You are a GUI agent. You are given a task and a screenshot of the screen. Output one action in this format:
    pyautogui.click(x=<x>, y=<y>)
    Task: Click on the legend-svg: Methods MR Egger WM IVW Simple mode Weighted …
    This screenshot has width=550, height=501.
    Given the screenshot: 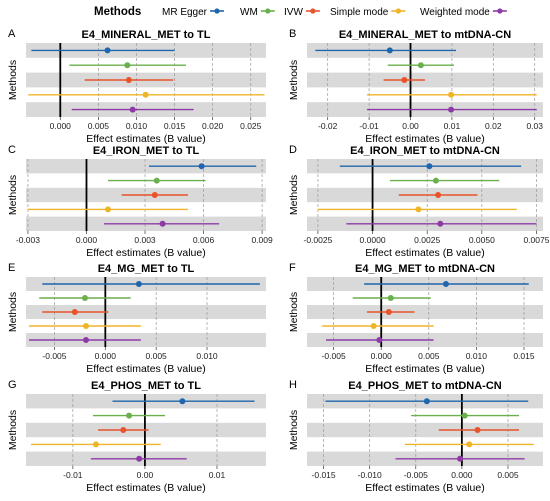 What is the action you would take?
    pyautogui.click(x=300, y=12)
    